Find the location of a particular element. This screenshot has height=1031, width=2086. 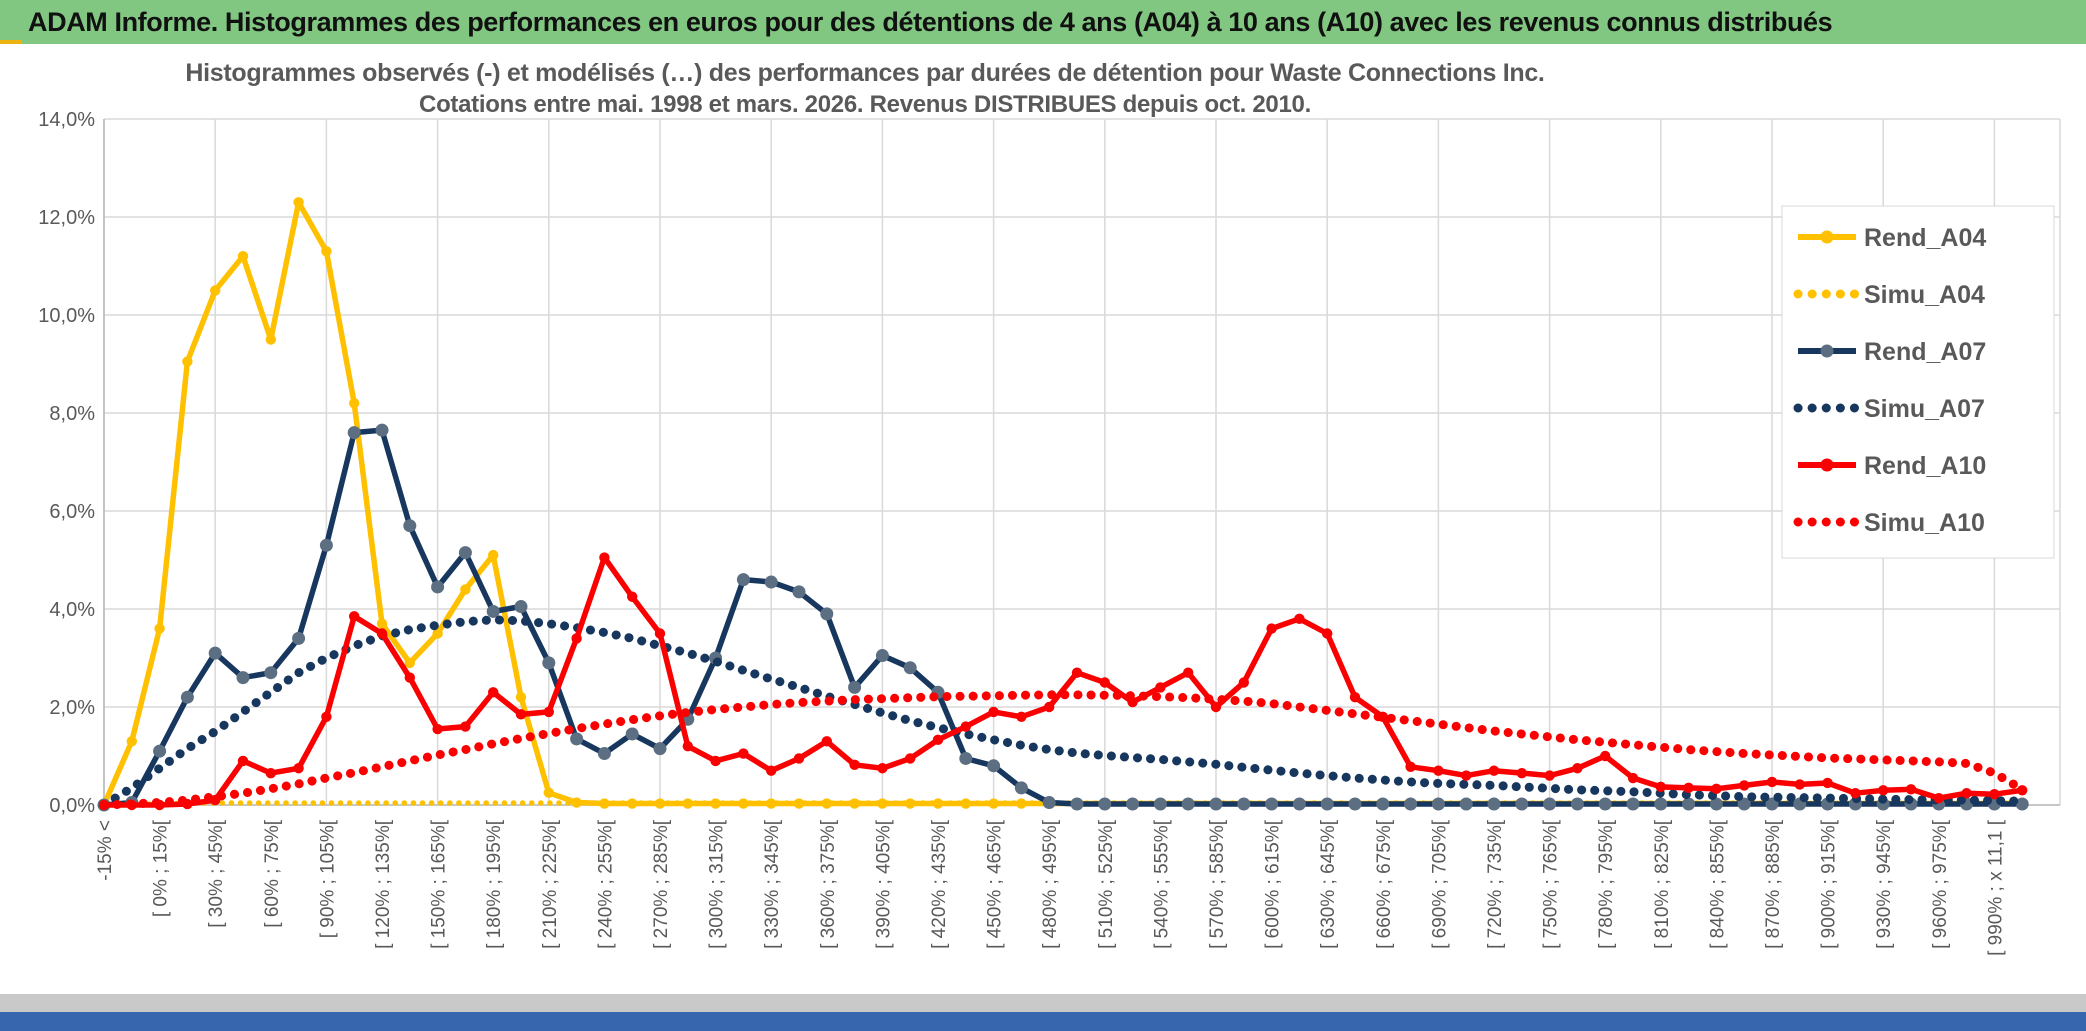

x-tick-label: [ 390% ; 405%[ is located at coordinates (883, 884).